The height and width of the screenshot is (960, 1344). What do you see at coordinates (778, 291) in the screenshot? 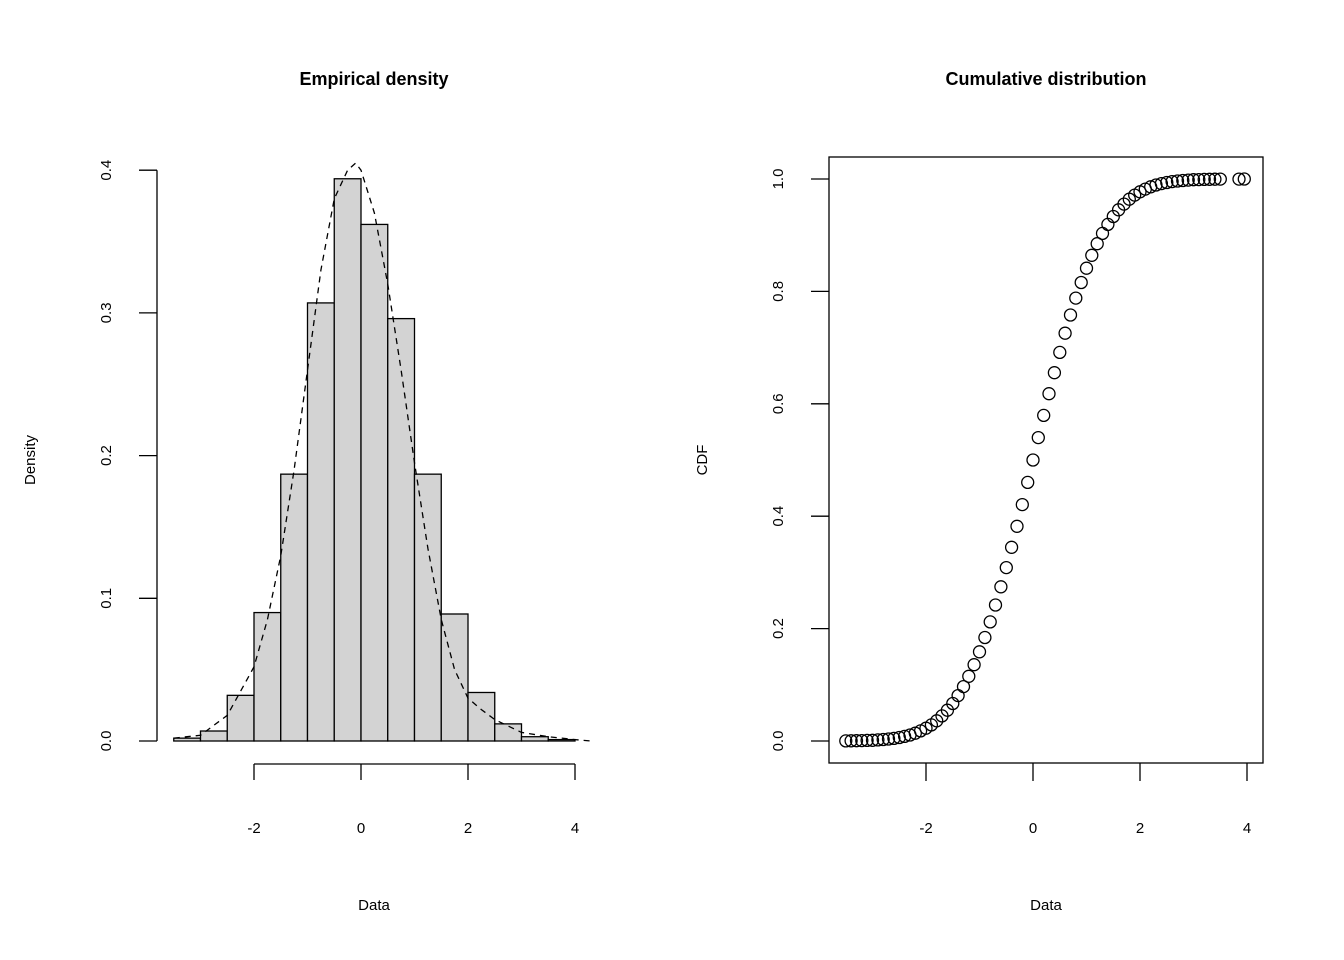
I see `cdf-y-tick-label: 0.8` at bounding box center [778, 291].